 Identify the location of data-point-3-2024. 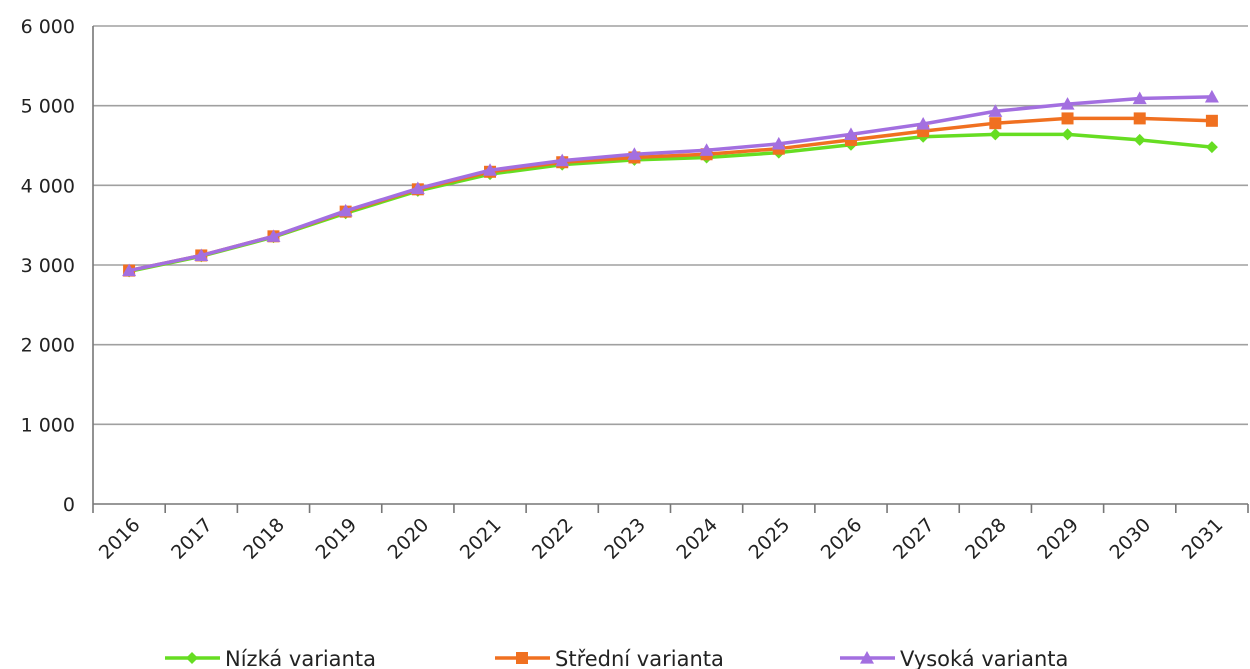
(706, 149).